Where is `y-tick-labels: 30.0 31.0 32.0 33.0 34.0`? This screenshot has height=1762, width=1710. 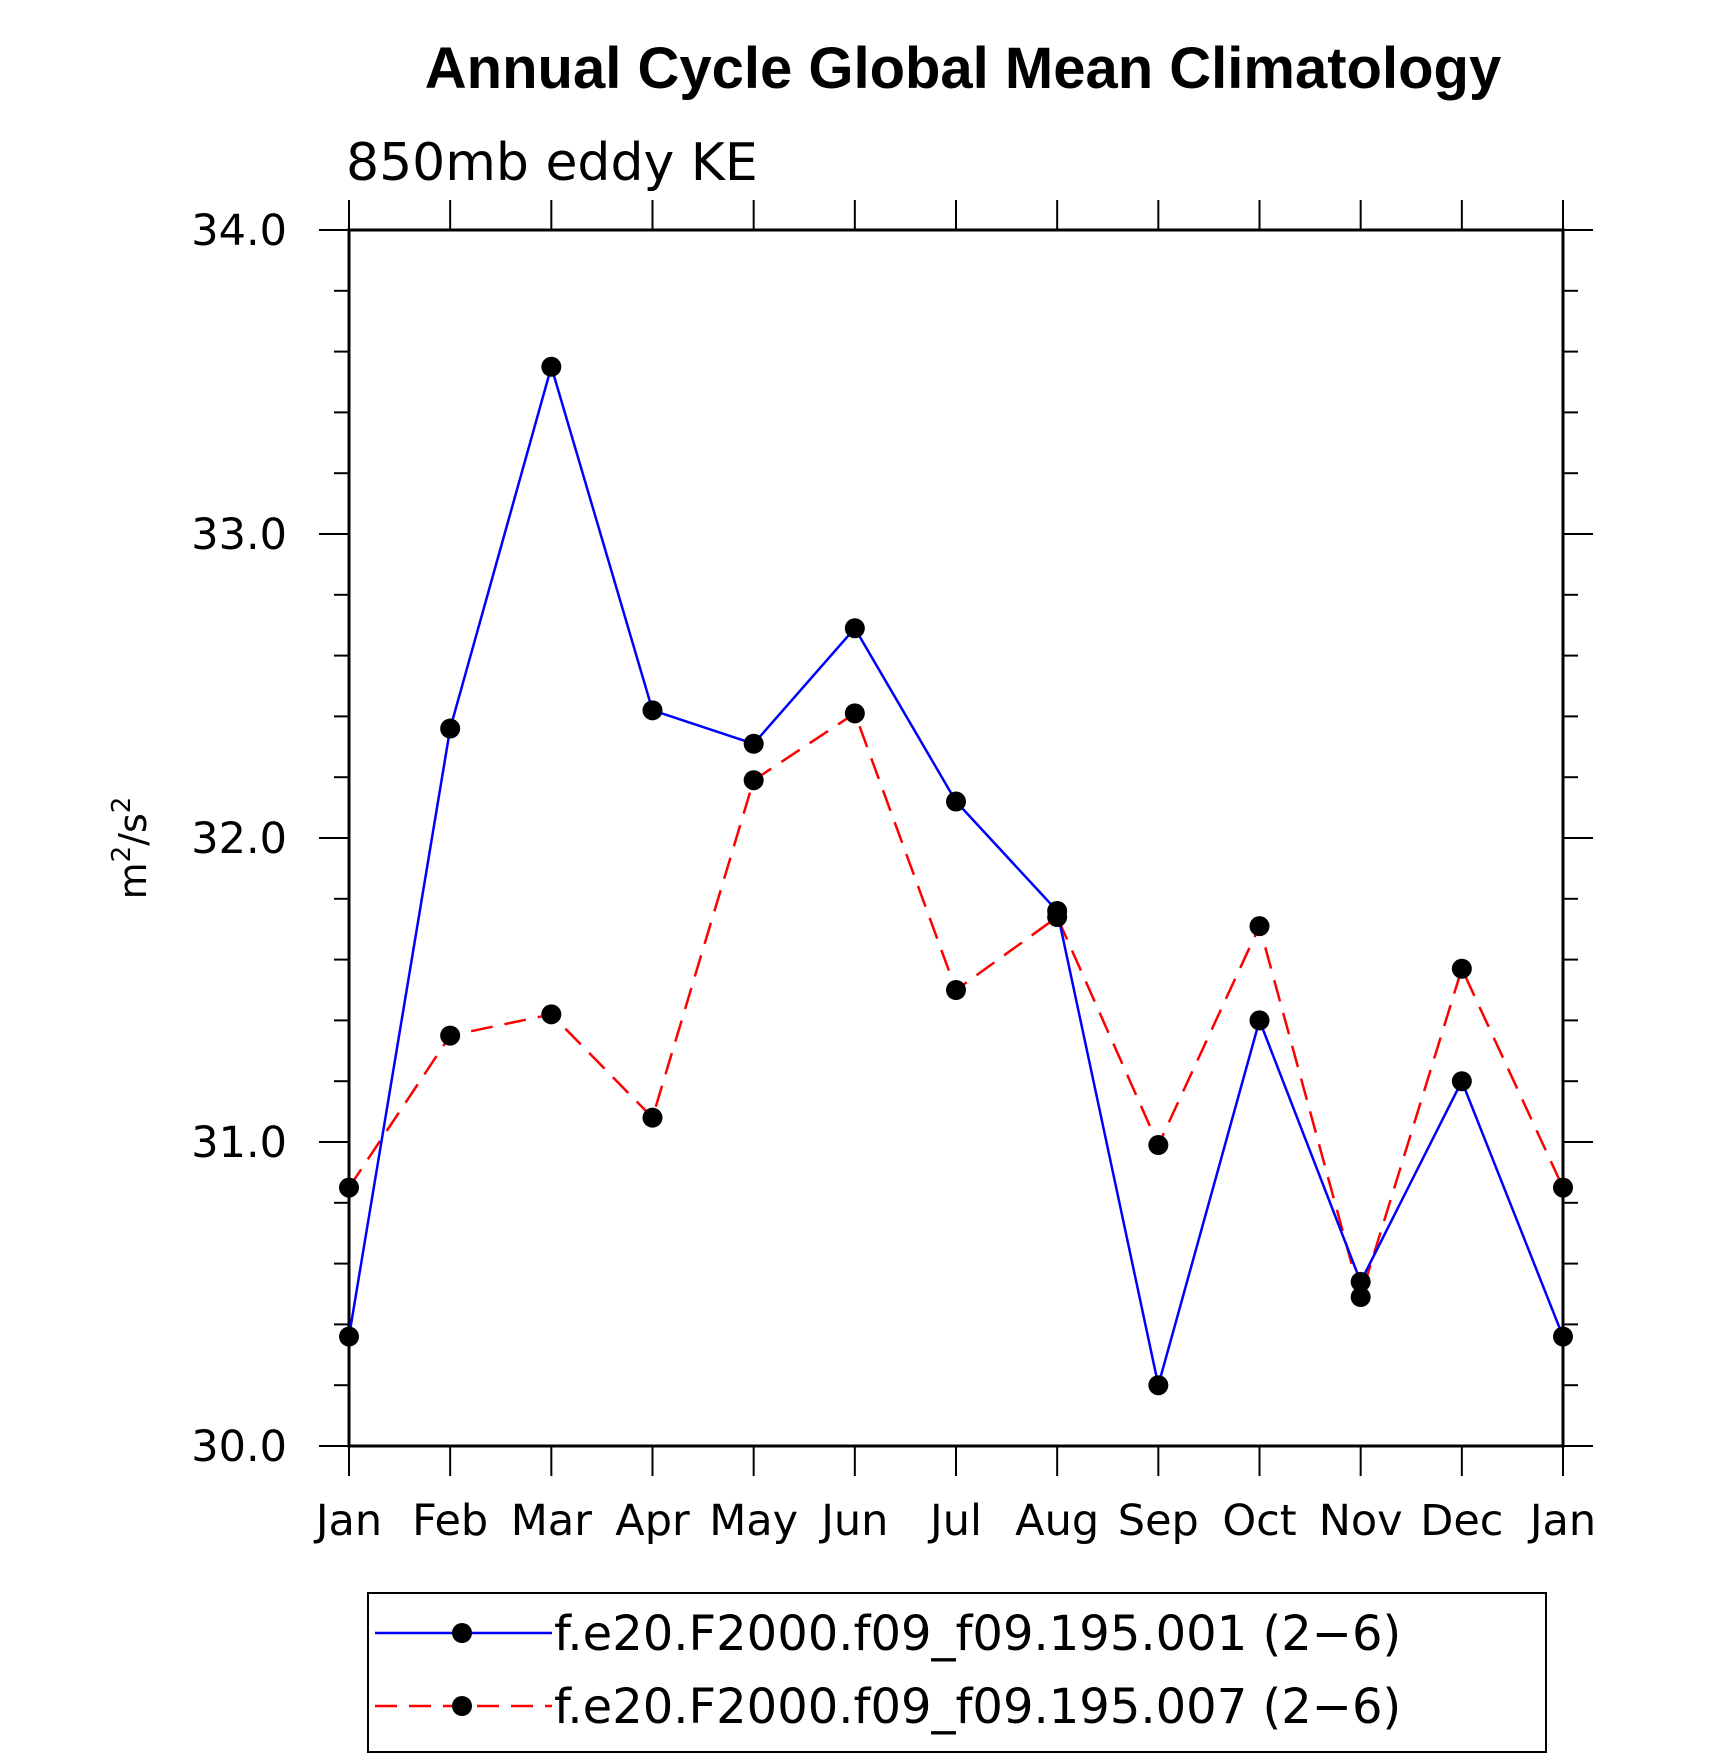
y-tick-labels: 30.0 31.0 32.0 33.0 34.0 is located at coordinates (239, 839).